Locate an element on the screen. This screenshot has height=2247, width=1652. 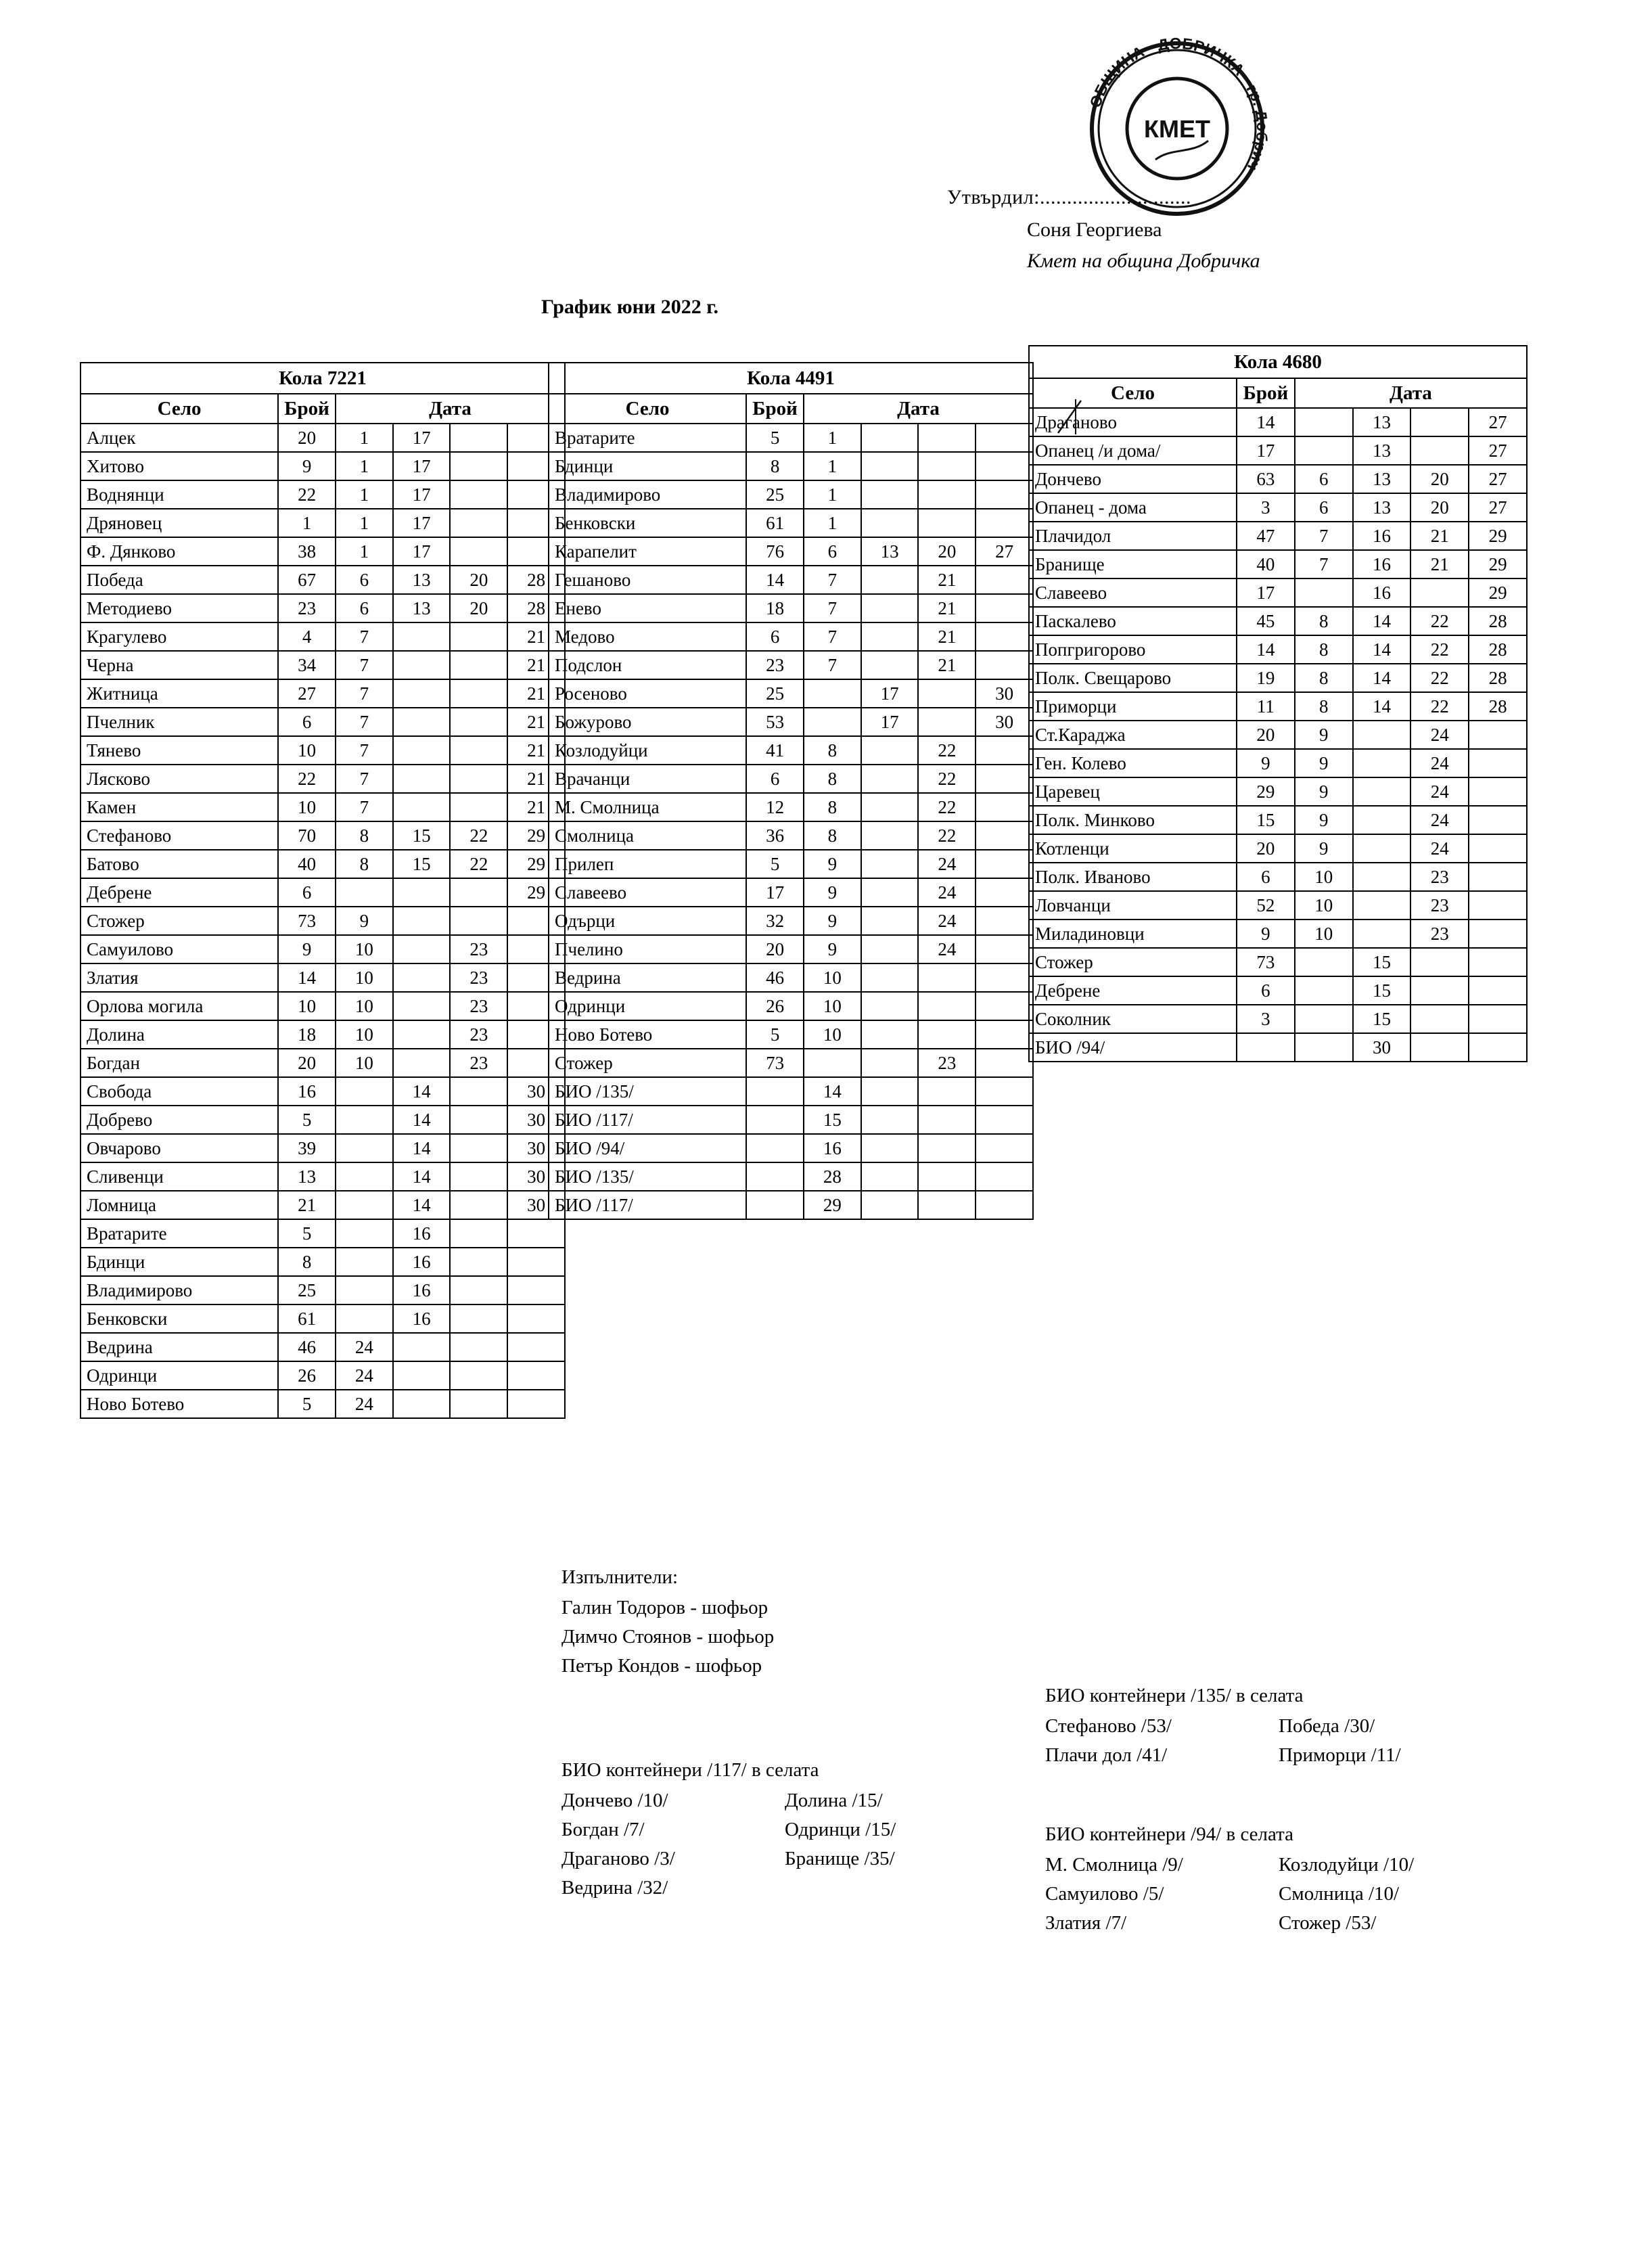
cell-village: Смолница is located at coordinates (647, 835).